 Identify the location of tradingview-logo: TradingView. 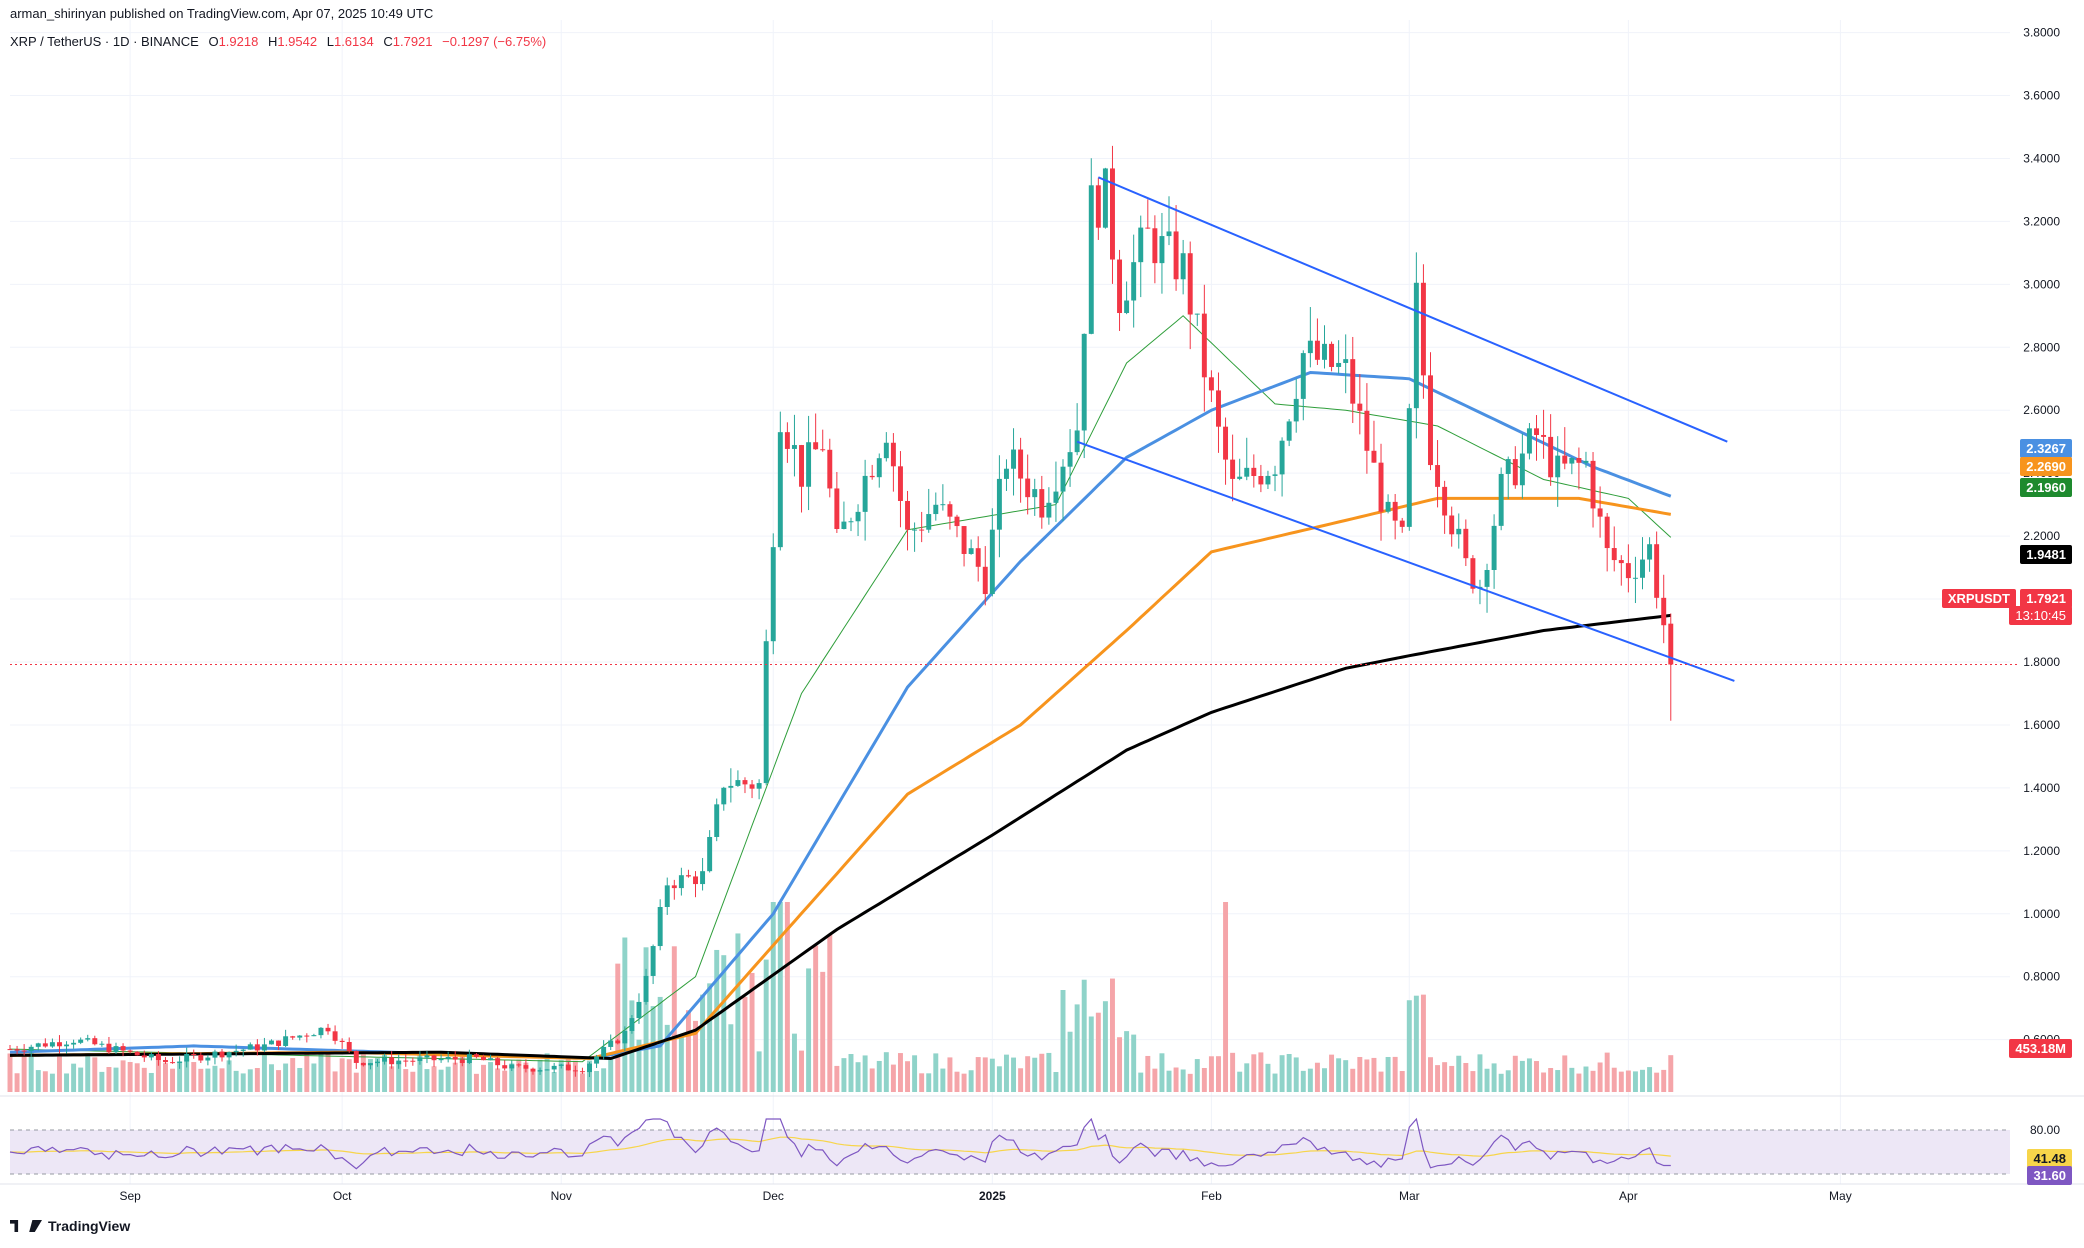
(70, 1226).